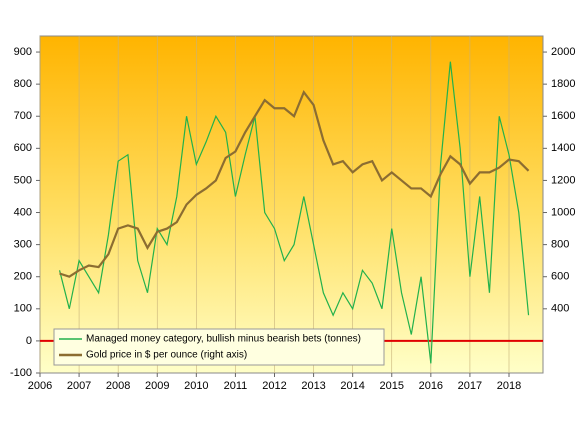 The height and width of the screenshot is (421, 580). What do you see at coordinates (23, 84) in the screenshot?
I see `y-tick-label: 800` at bounding box center [23, 84].